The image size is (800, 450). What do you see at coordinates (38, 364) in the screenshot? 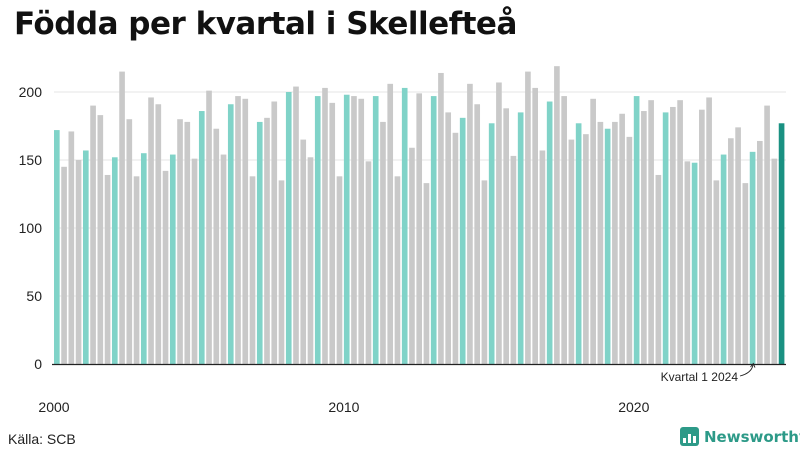
I see `y-tick-label: 0` at bounding box center [38, 364].